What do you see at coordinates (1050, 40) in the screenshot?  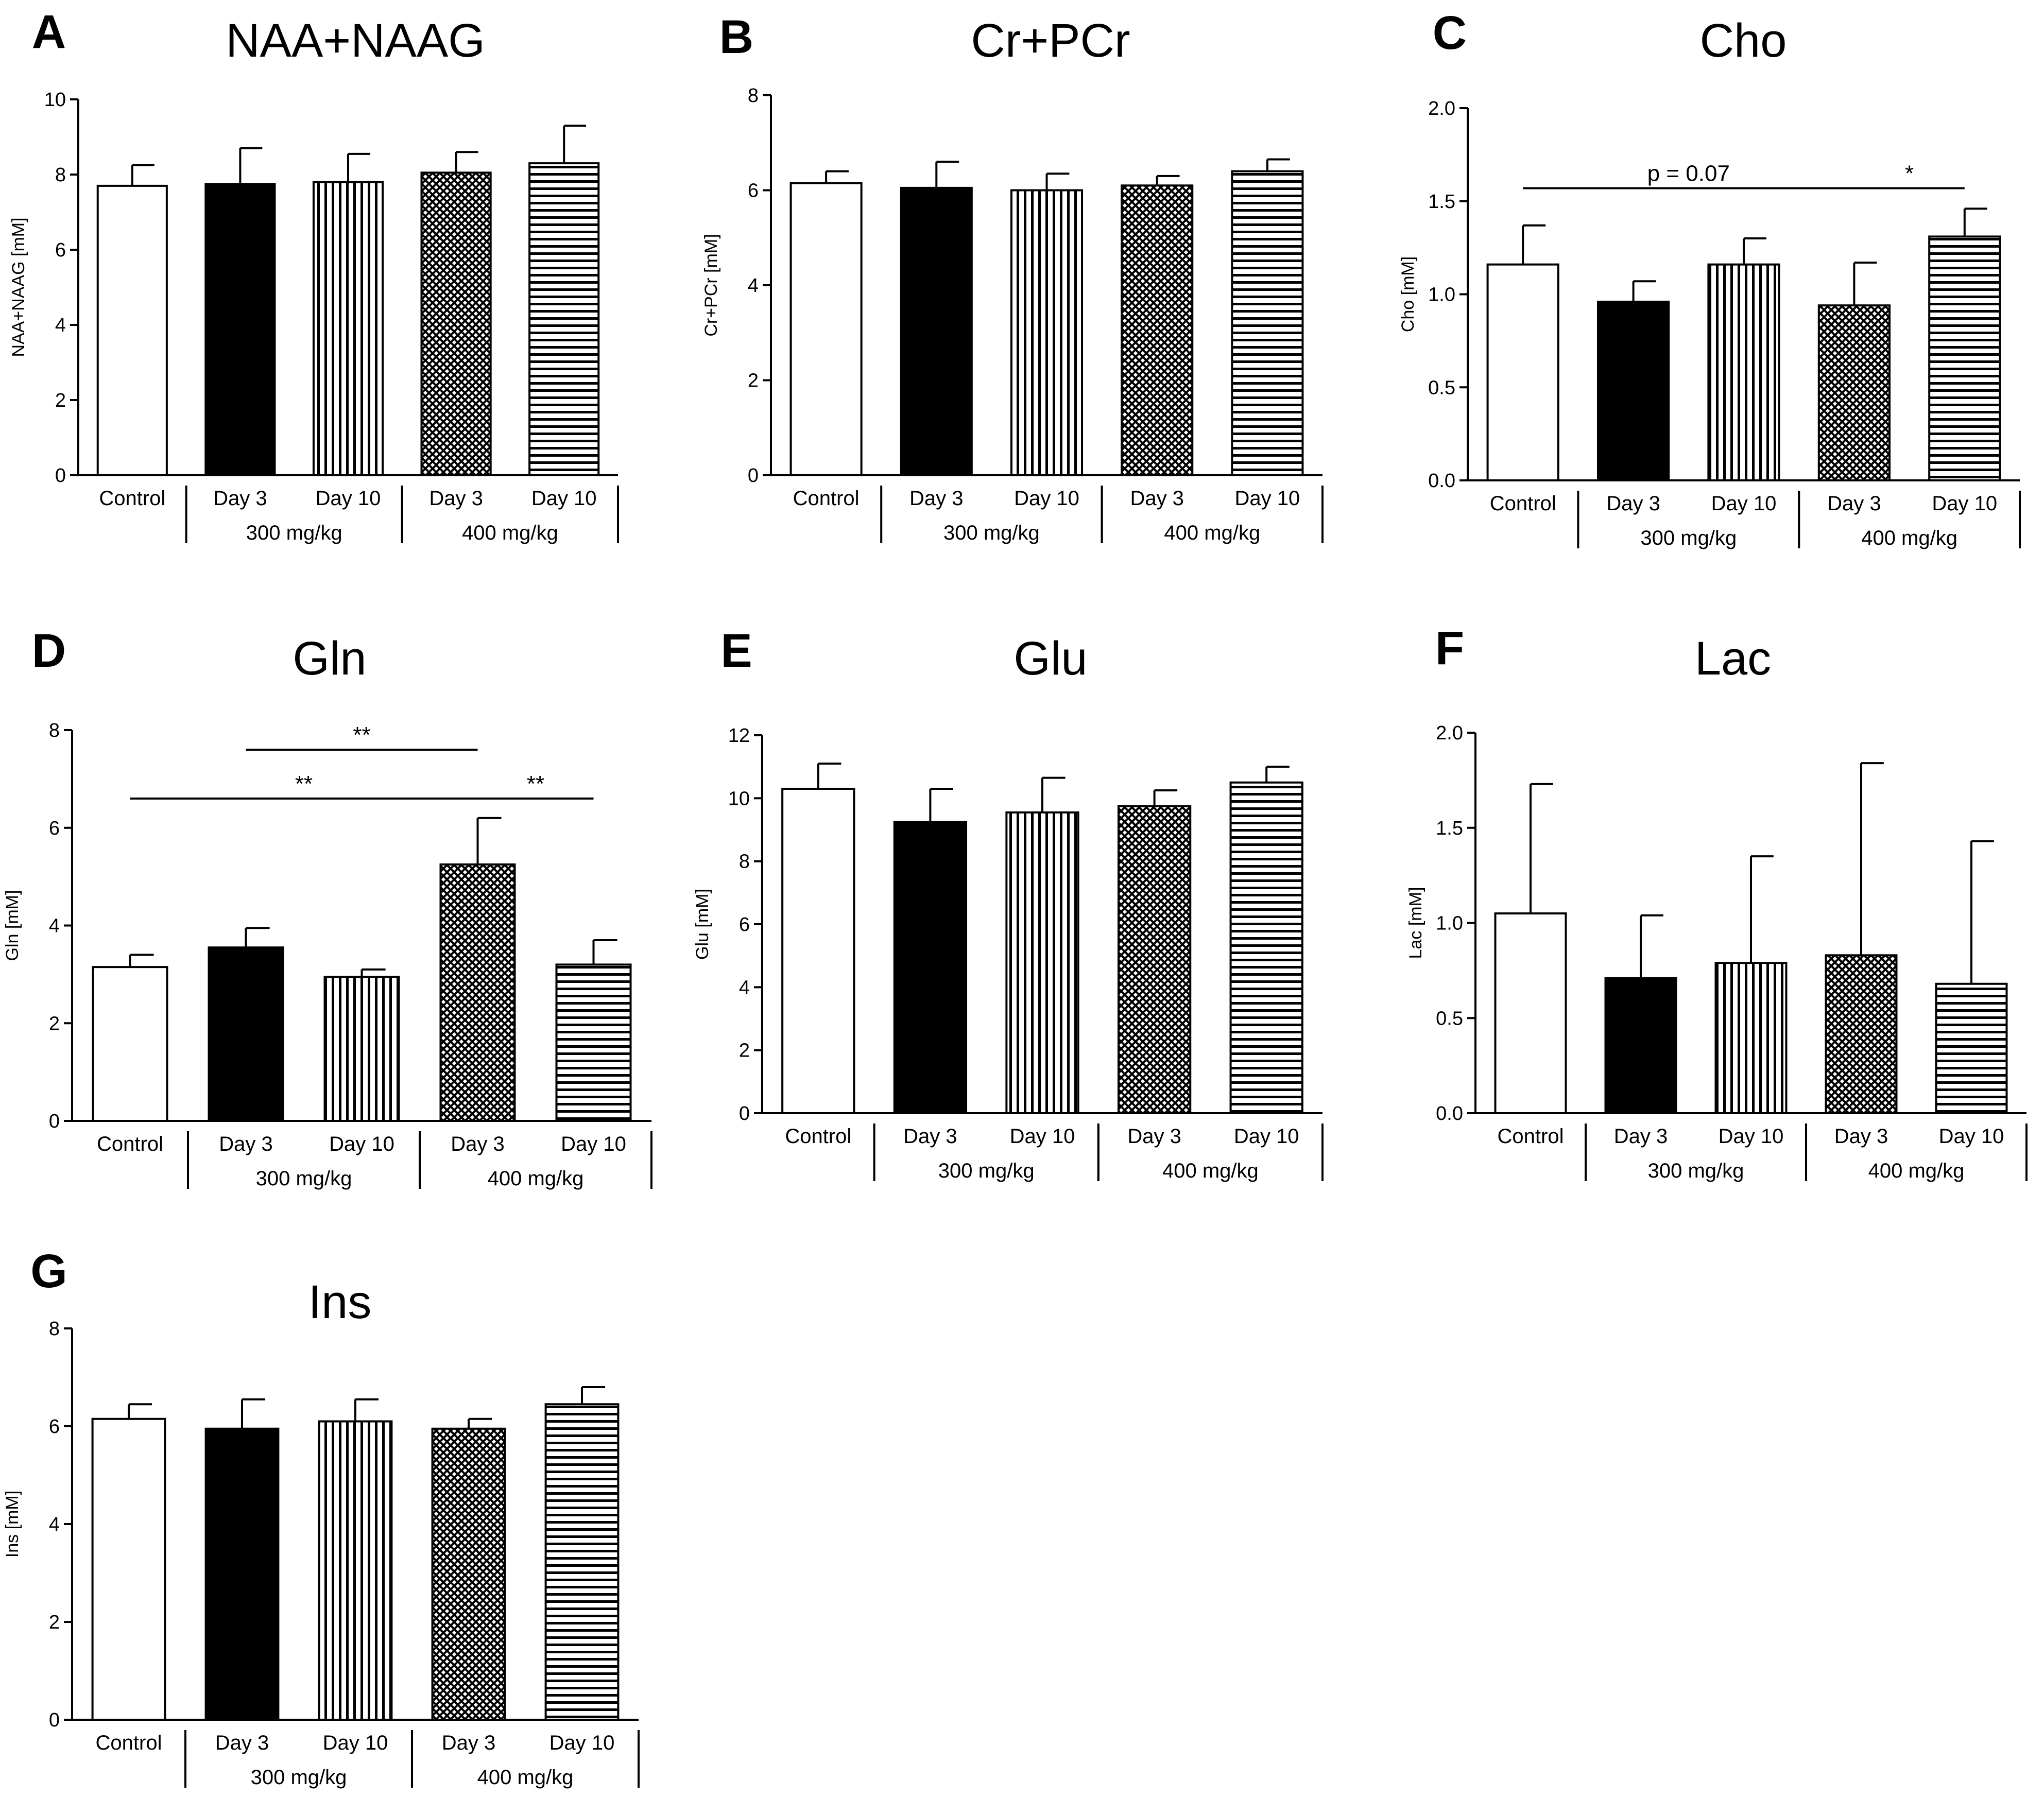 I see `panel-title: Cr+PCr` at bounding box center [1050, 40].